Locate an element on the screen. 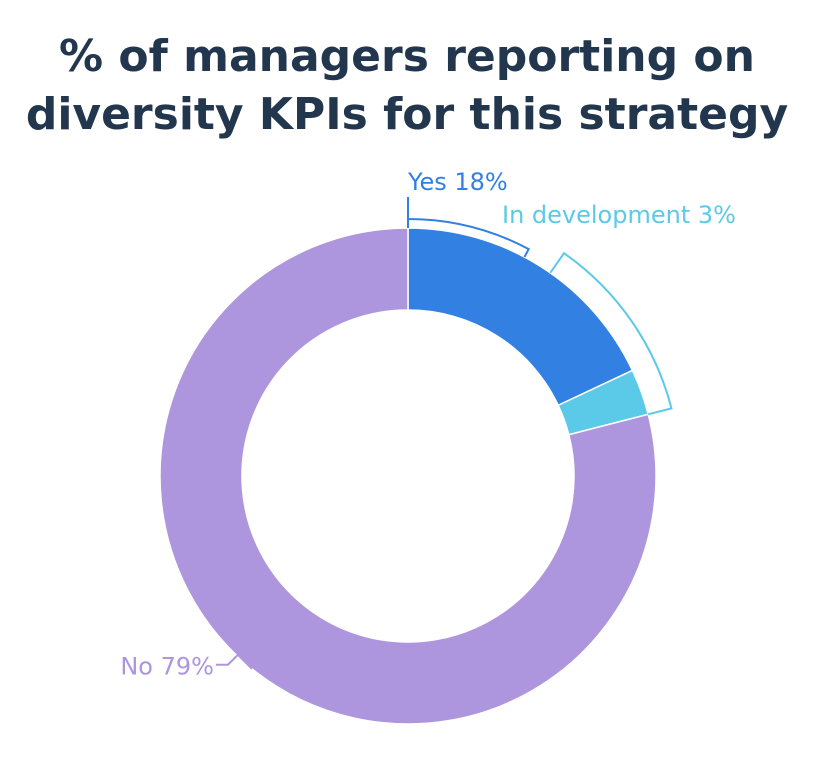  leader-line-no is located at coordinates (234, 661).